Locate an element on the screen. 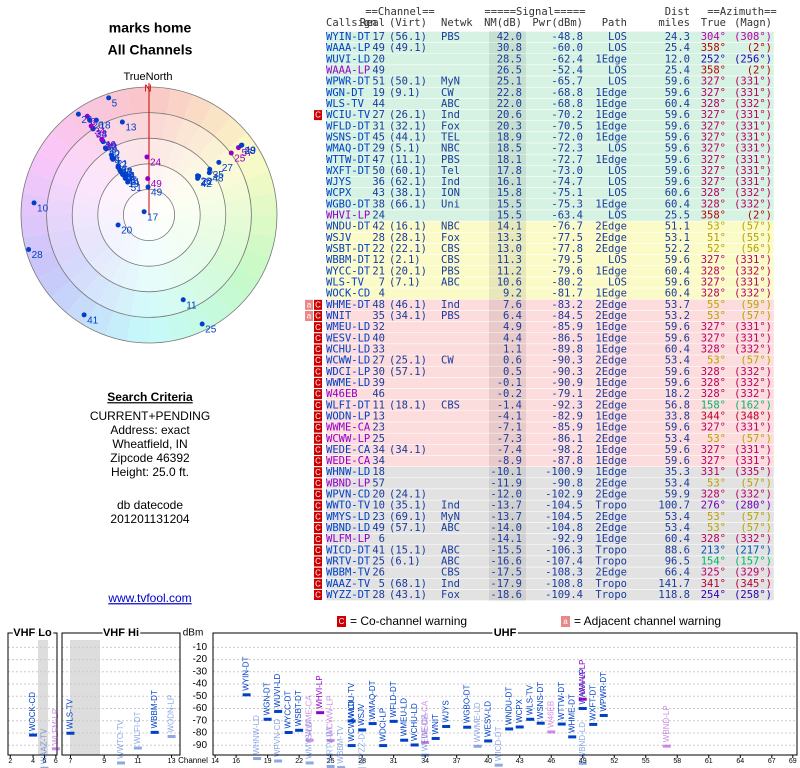 The image size is (800, 768). table-cell: 276° is located at coordinates (713, 506).